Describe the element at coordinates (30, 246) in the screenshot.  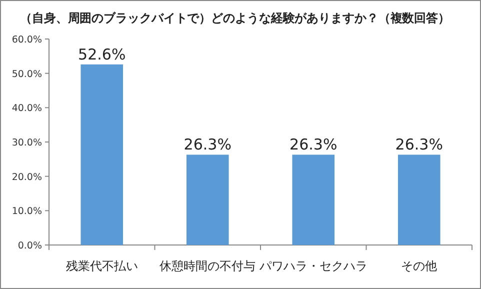
I see `y-tick-label: 0.0%` at that location.